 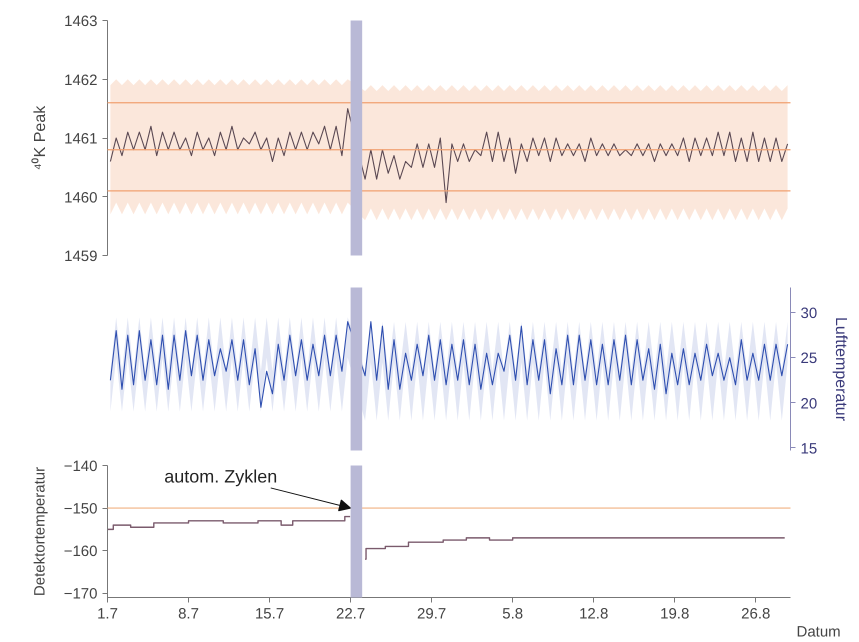 What do you see at coordinates (107, 614) in the screenshot?
I see `x-tick-label: 1.7` at bounding box center [107, 614].